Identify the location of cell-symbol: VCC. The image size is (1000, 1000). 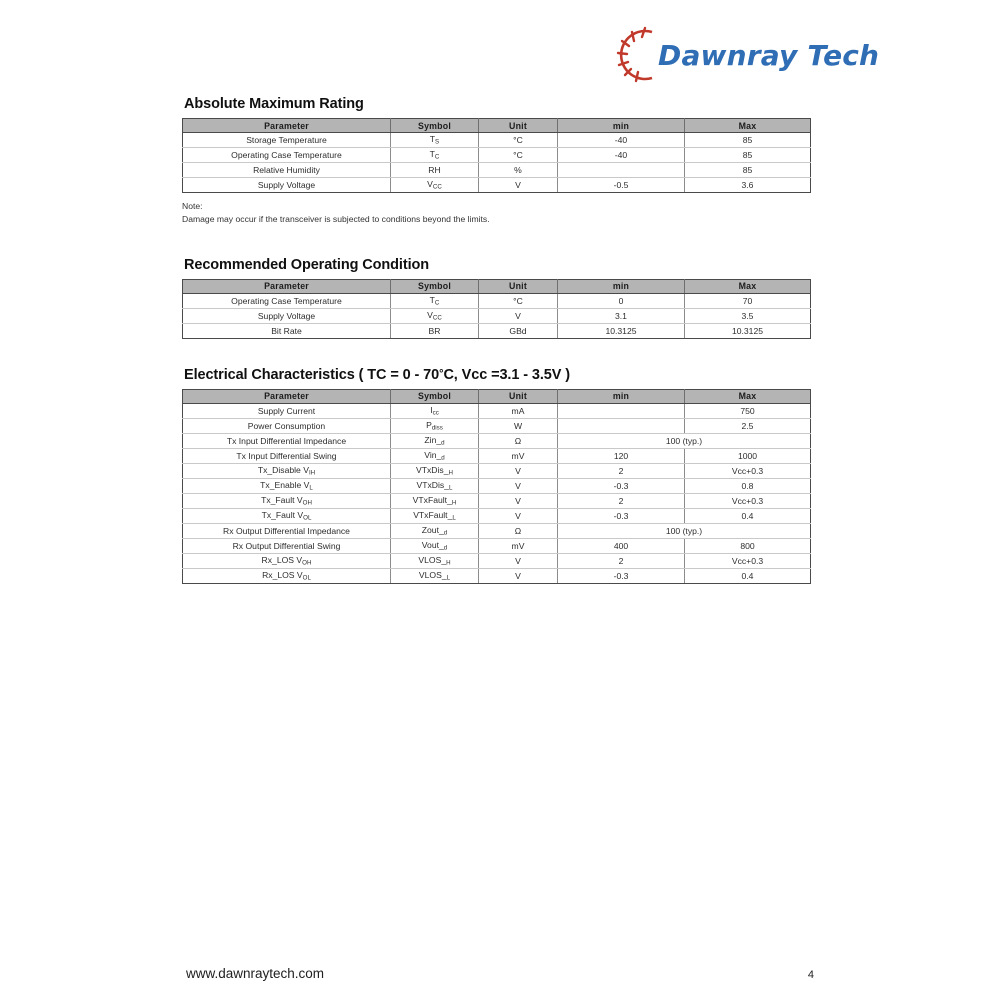
(434, 185).